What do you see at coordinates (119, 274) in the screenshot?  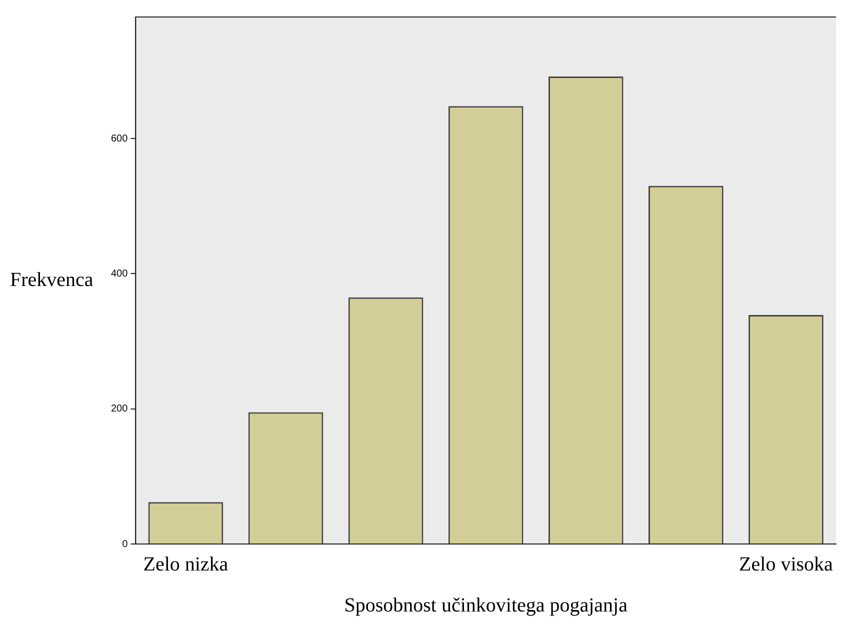 I see `y-tick-label: 400` at bounding box center [119, 274].